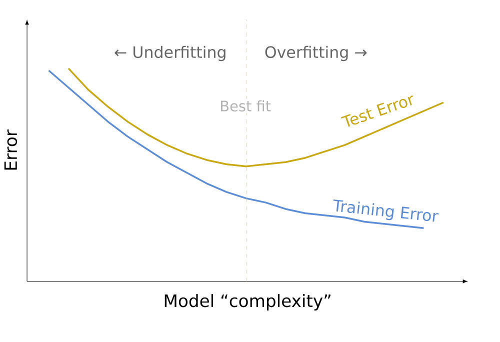  Describe the element at coordinates (247, 302) in the screenshot. I see `x-axis-title: Model “complexity”` at that location.